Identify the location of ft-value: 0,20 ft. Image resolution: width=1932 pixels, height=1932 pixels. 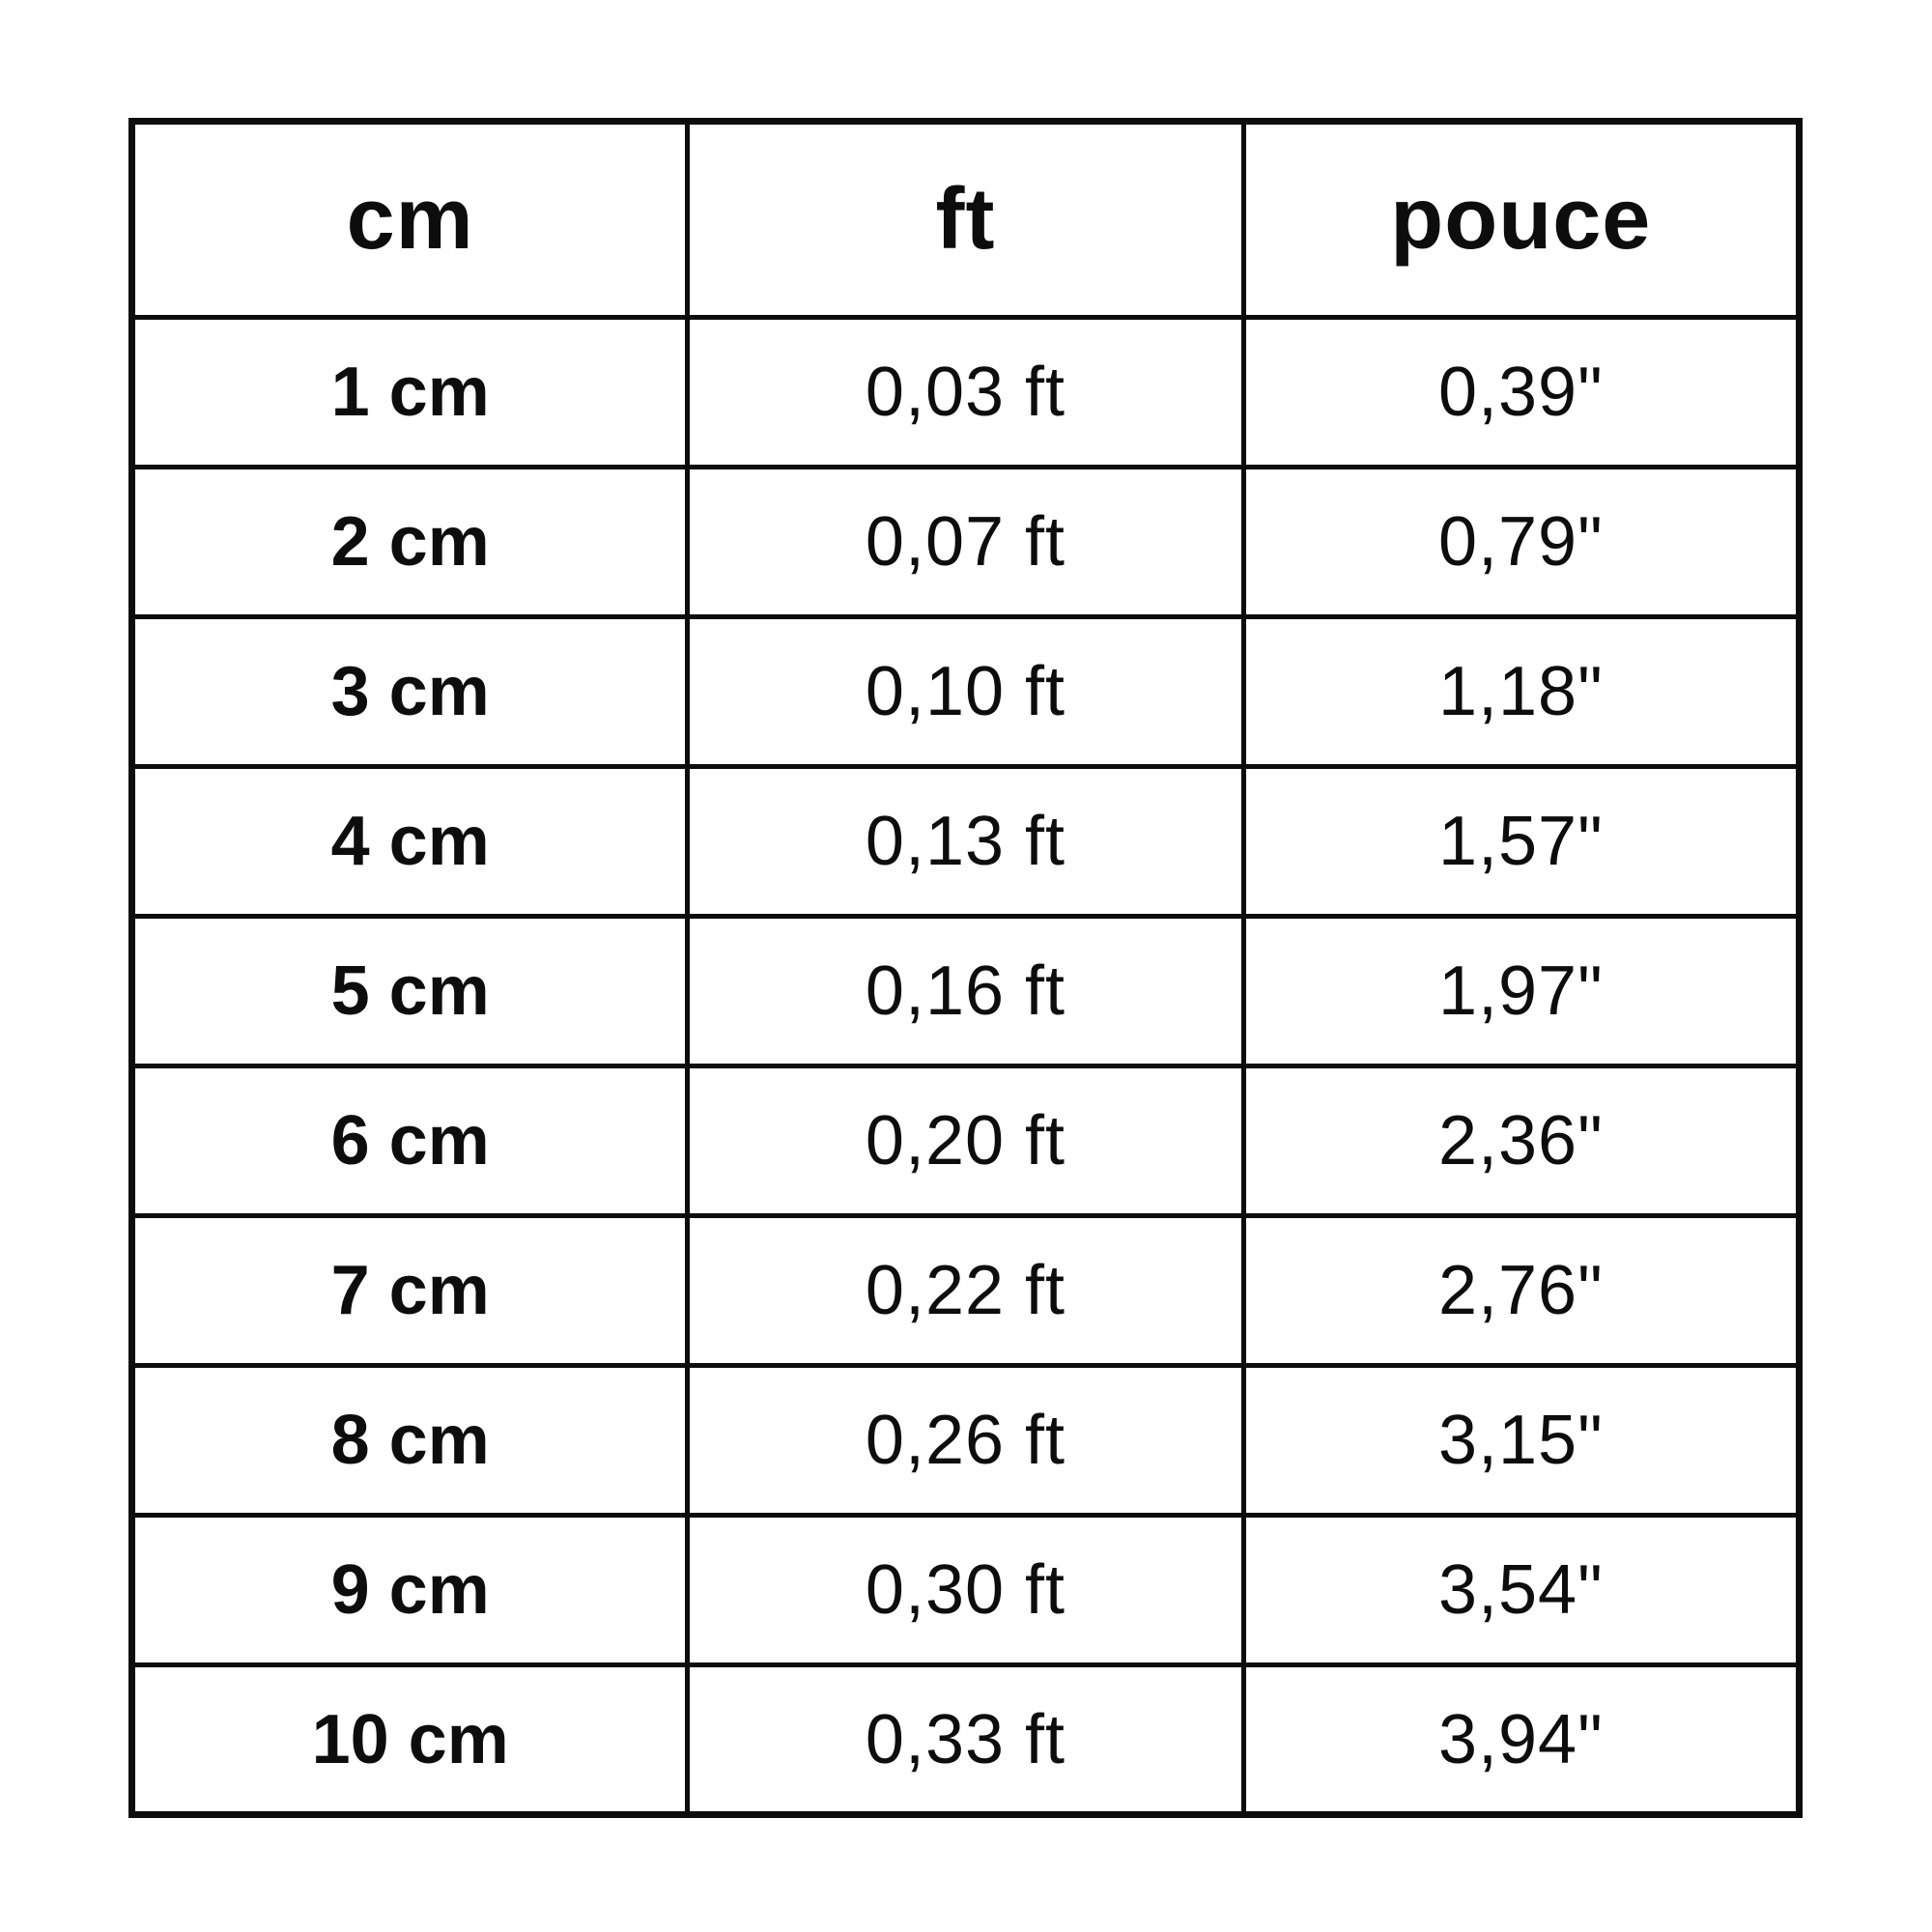
(965, 1141).